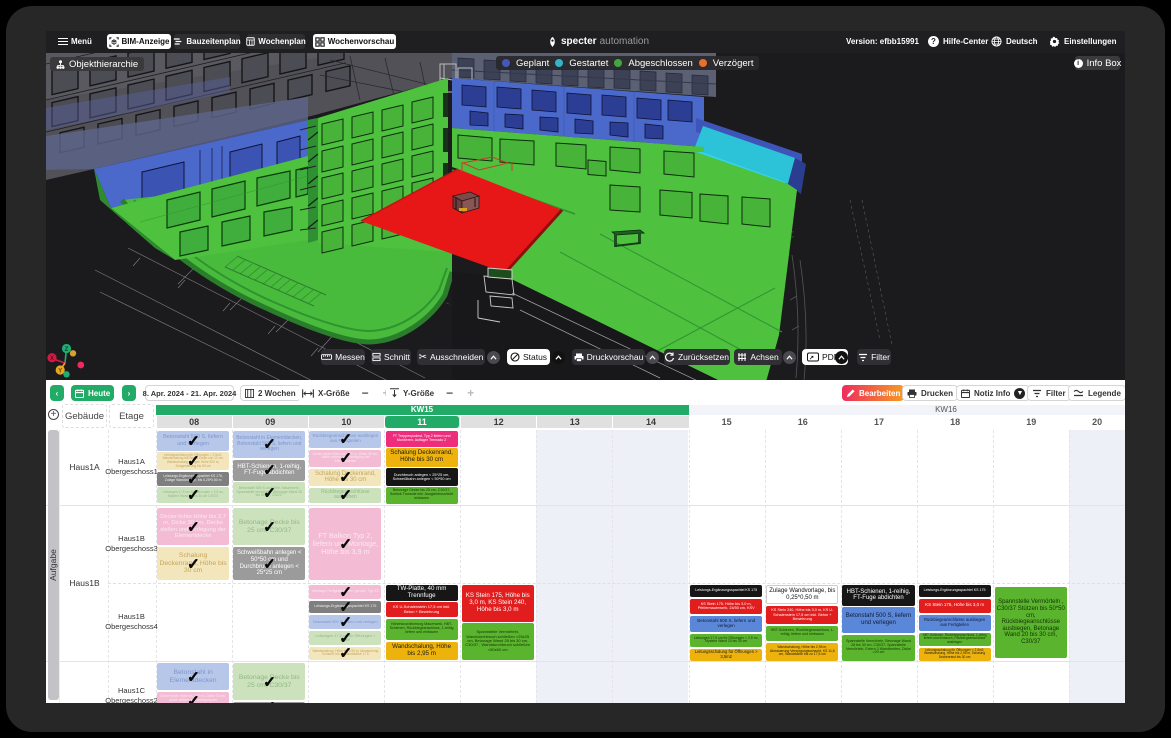 The image size is (1171, 738). Describe the element at coordinates (60, 372) in the screenshot. I see `svg-text: Y` at that location.